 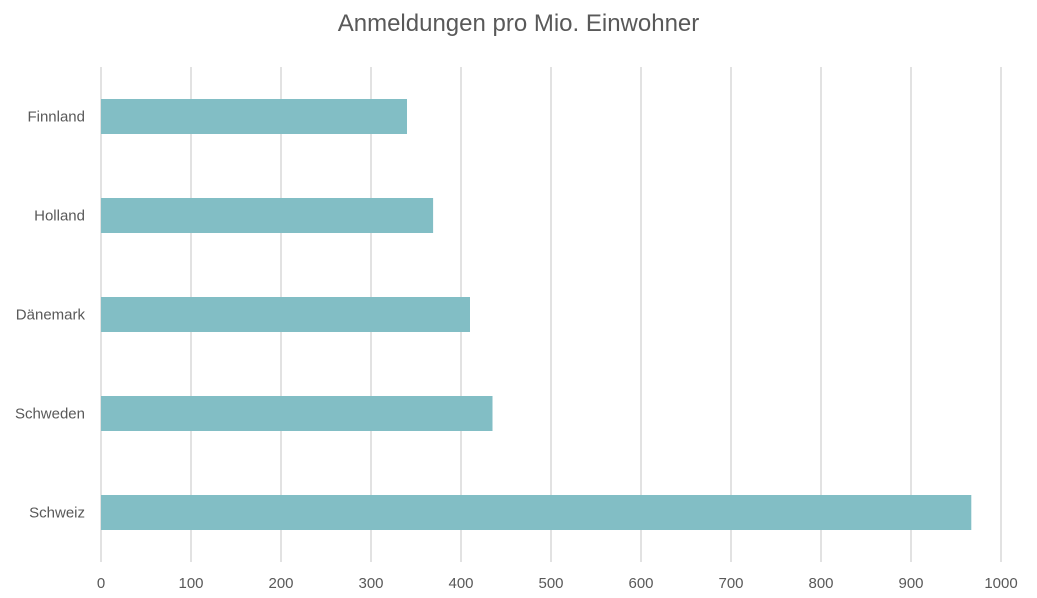 What do you see at coordinates (550, 583) in the screenshot?
I see `x-tick-label: 500` at bounding box center [550, 583].